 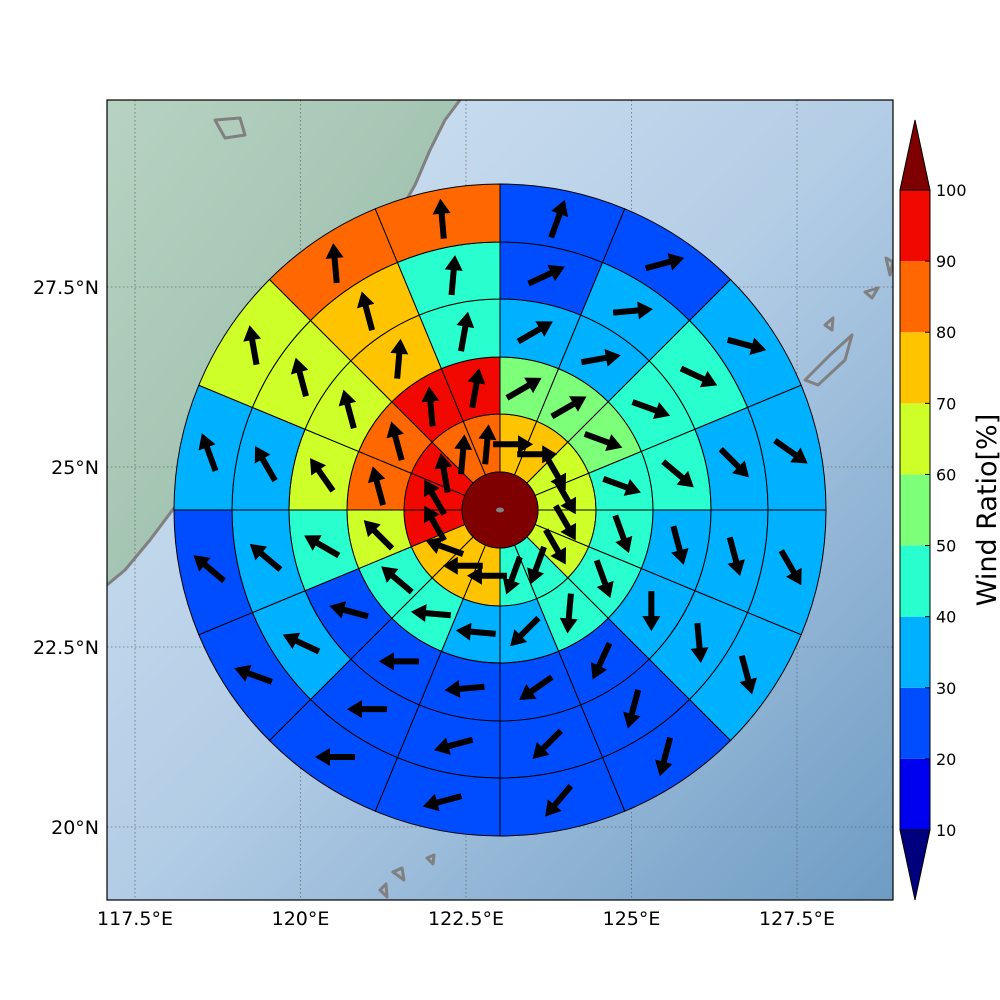 I want to click on y-axis-ticks: 27.5°N 25°N 22.5°N 20°N, so click(x=66, y=558).